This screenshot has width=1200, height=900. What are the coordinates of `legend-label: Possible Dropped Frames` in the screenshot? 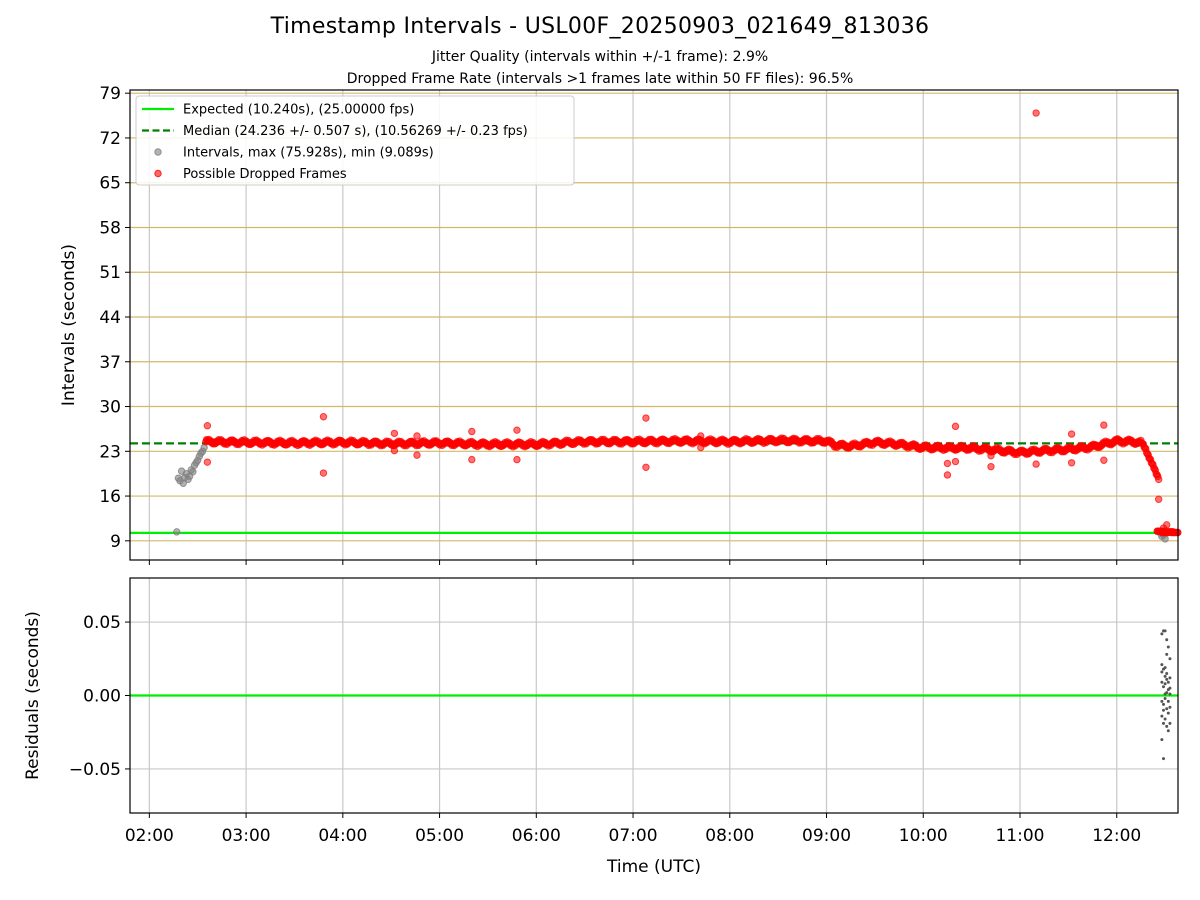 It's located at (265, 174).